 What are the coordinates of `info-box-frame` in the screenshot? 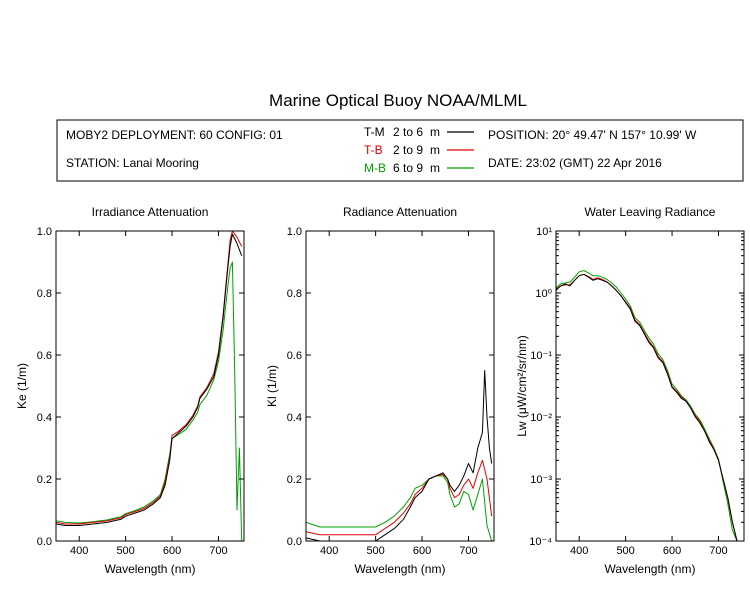 It's located at (400, 150).